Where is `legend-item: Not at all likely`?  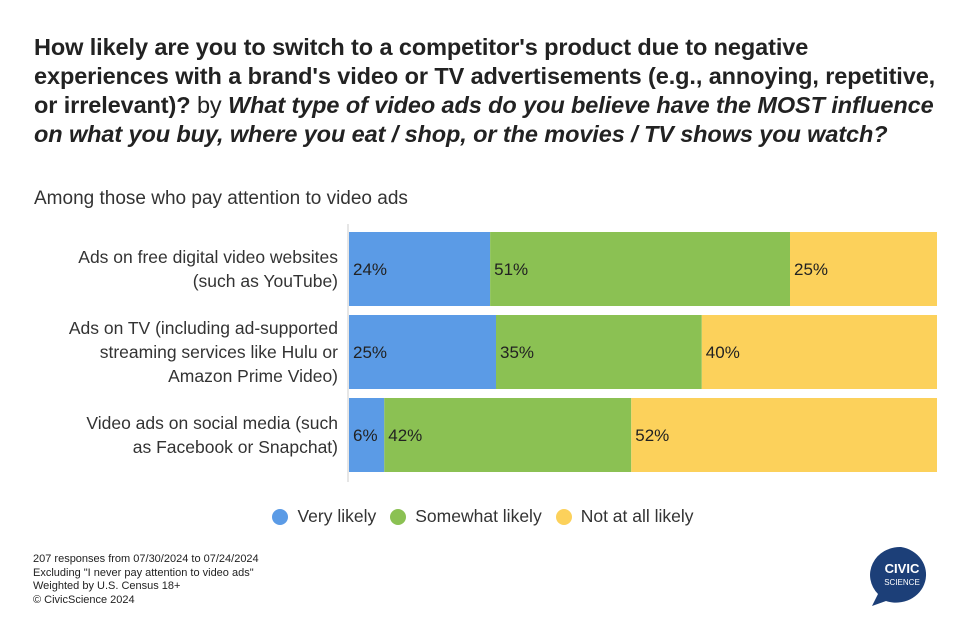
legend-item: Not at all likely is located at coordinates (624, 516).